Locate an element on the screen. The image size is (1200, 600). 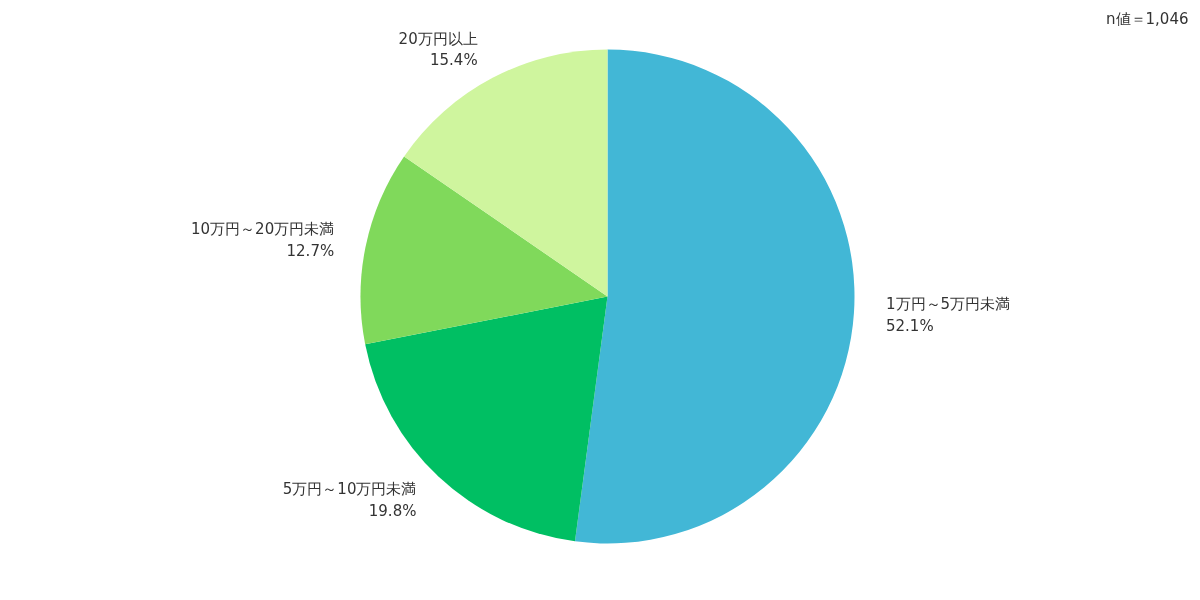
data-label: 52.1% is located at coordinates (910, 325).